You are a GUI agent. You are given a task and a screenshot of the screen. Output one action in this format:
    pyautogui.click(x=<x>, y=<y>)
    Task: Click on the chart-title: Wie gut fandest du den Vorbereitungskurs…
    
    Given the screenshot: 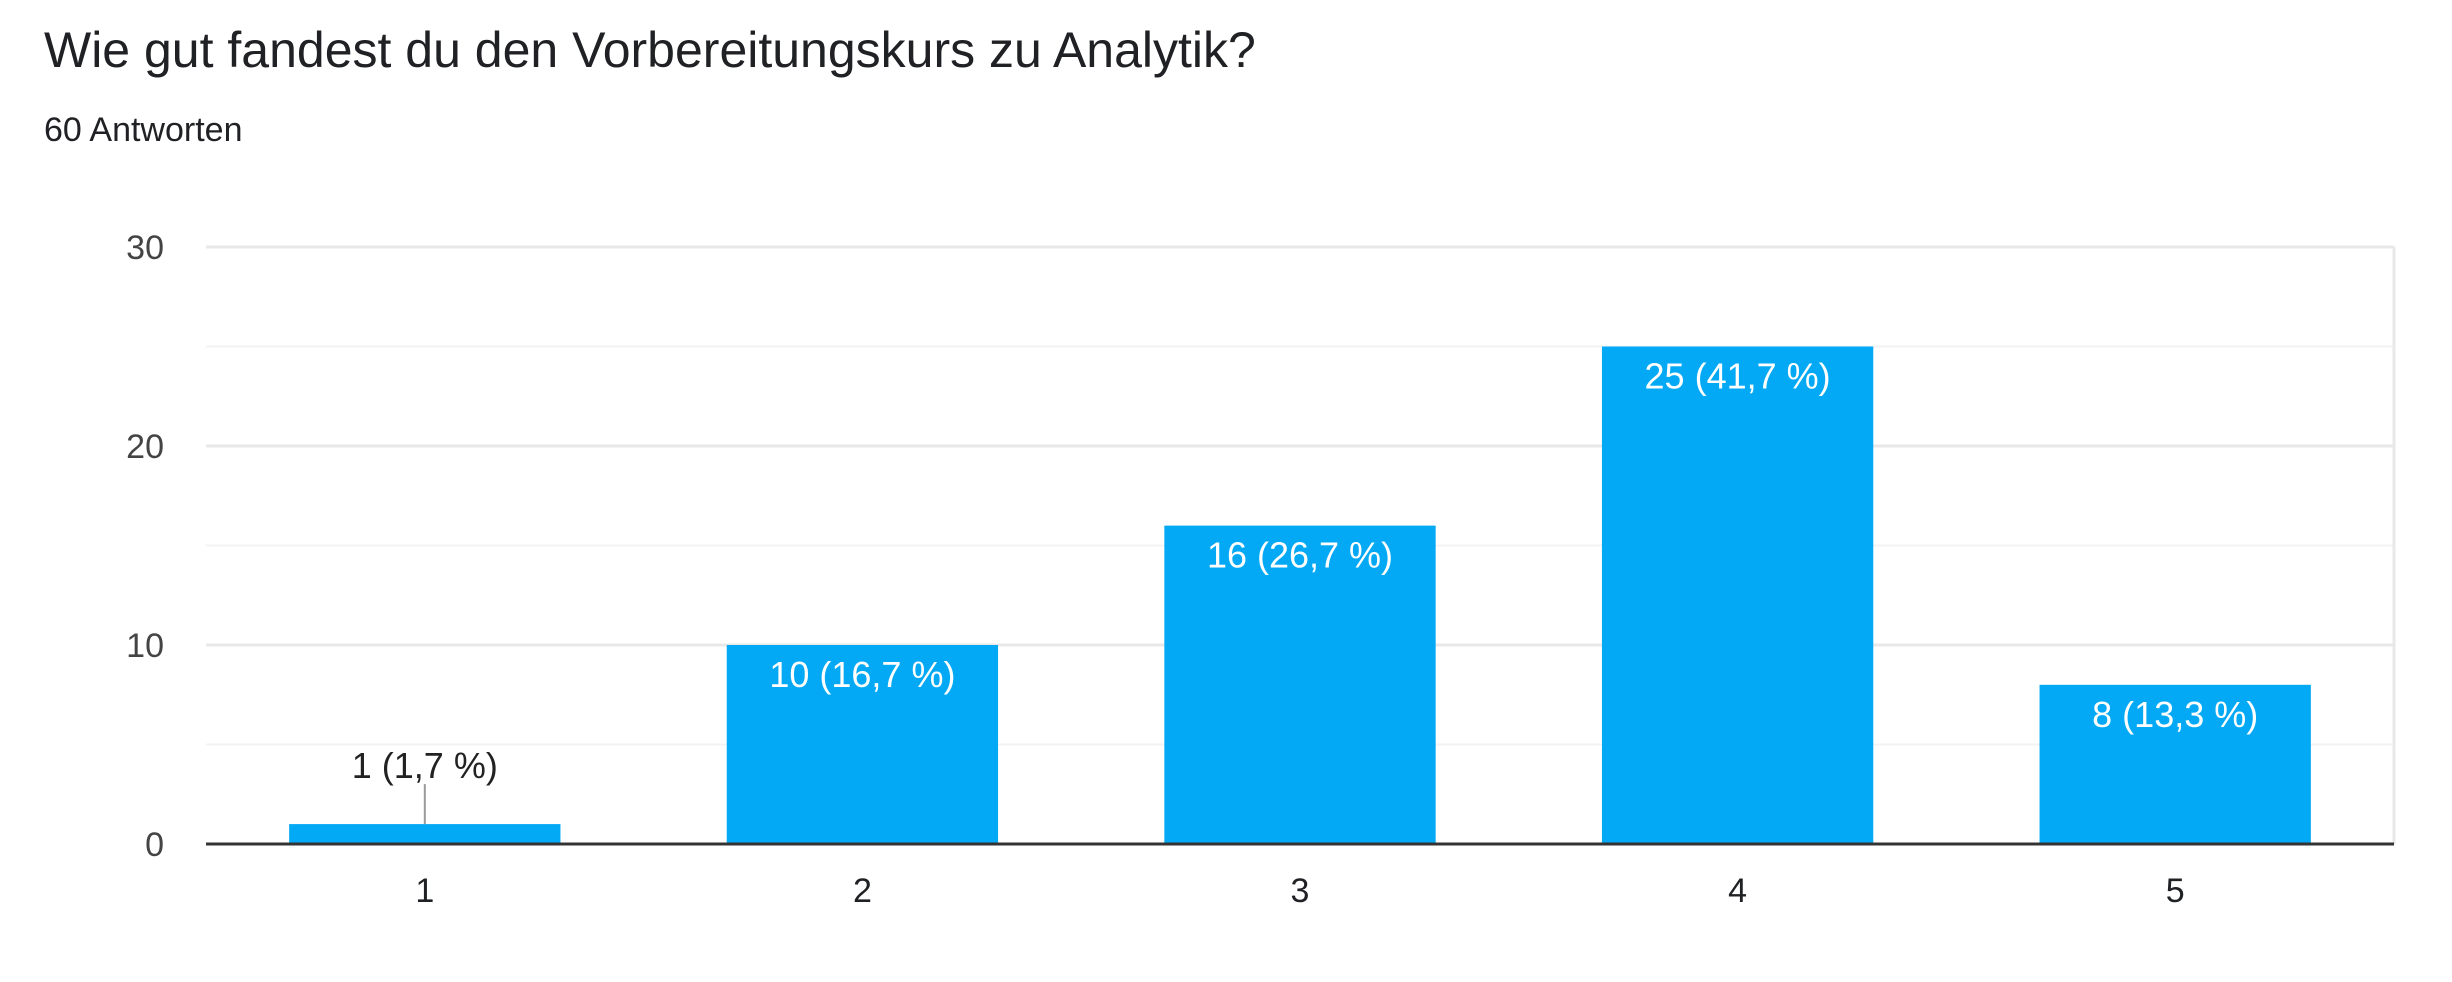 What is the action you would take?
    pyautogui.click(x=650, y=50)
    